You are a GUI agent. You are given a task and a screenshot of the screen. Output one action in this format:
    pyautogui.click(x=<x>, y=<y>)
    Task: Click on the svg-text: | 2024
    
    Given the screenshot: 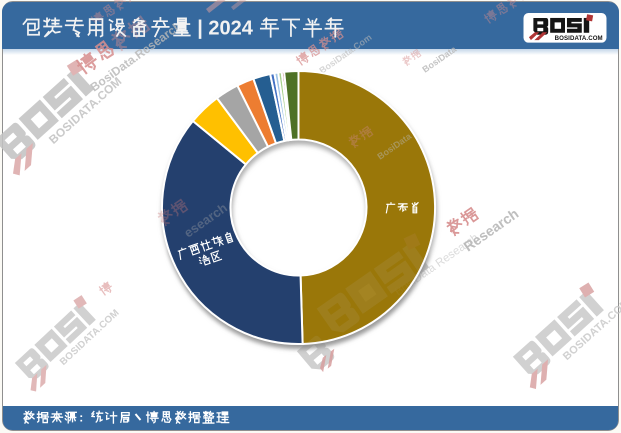 What is the action you would take?
    pyautogui.click(x=225, y=29)
    